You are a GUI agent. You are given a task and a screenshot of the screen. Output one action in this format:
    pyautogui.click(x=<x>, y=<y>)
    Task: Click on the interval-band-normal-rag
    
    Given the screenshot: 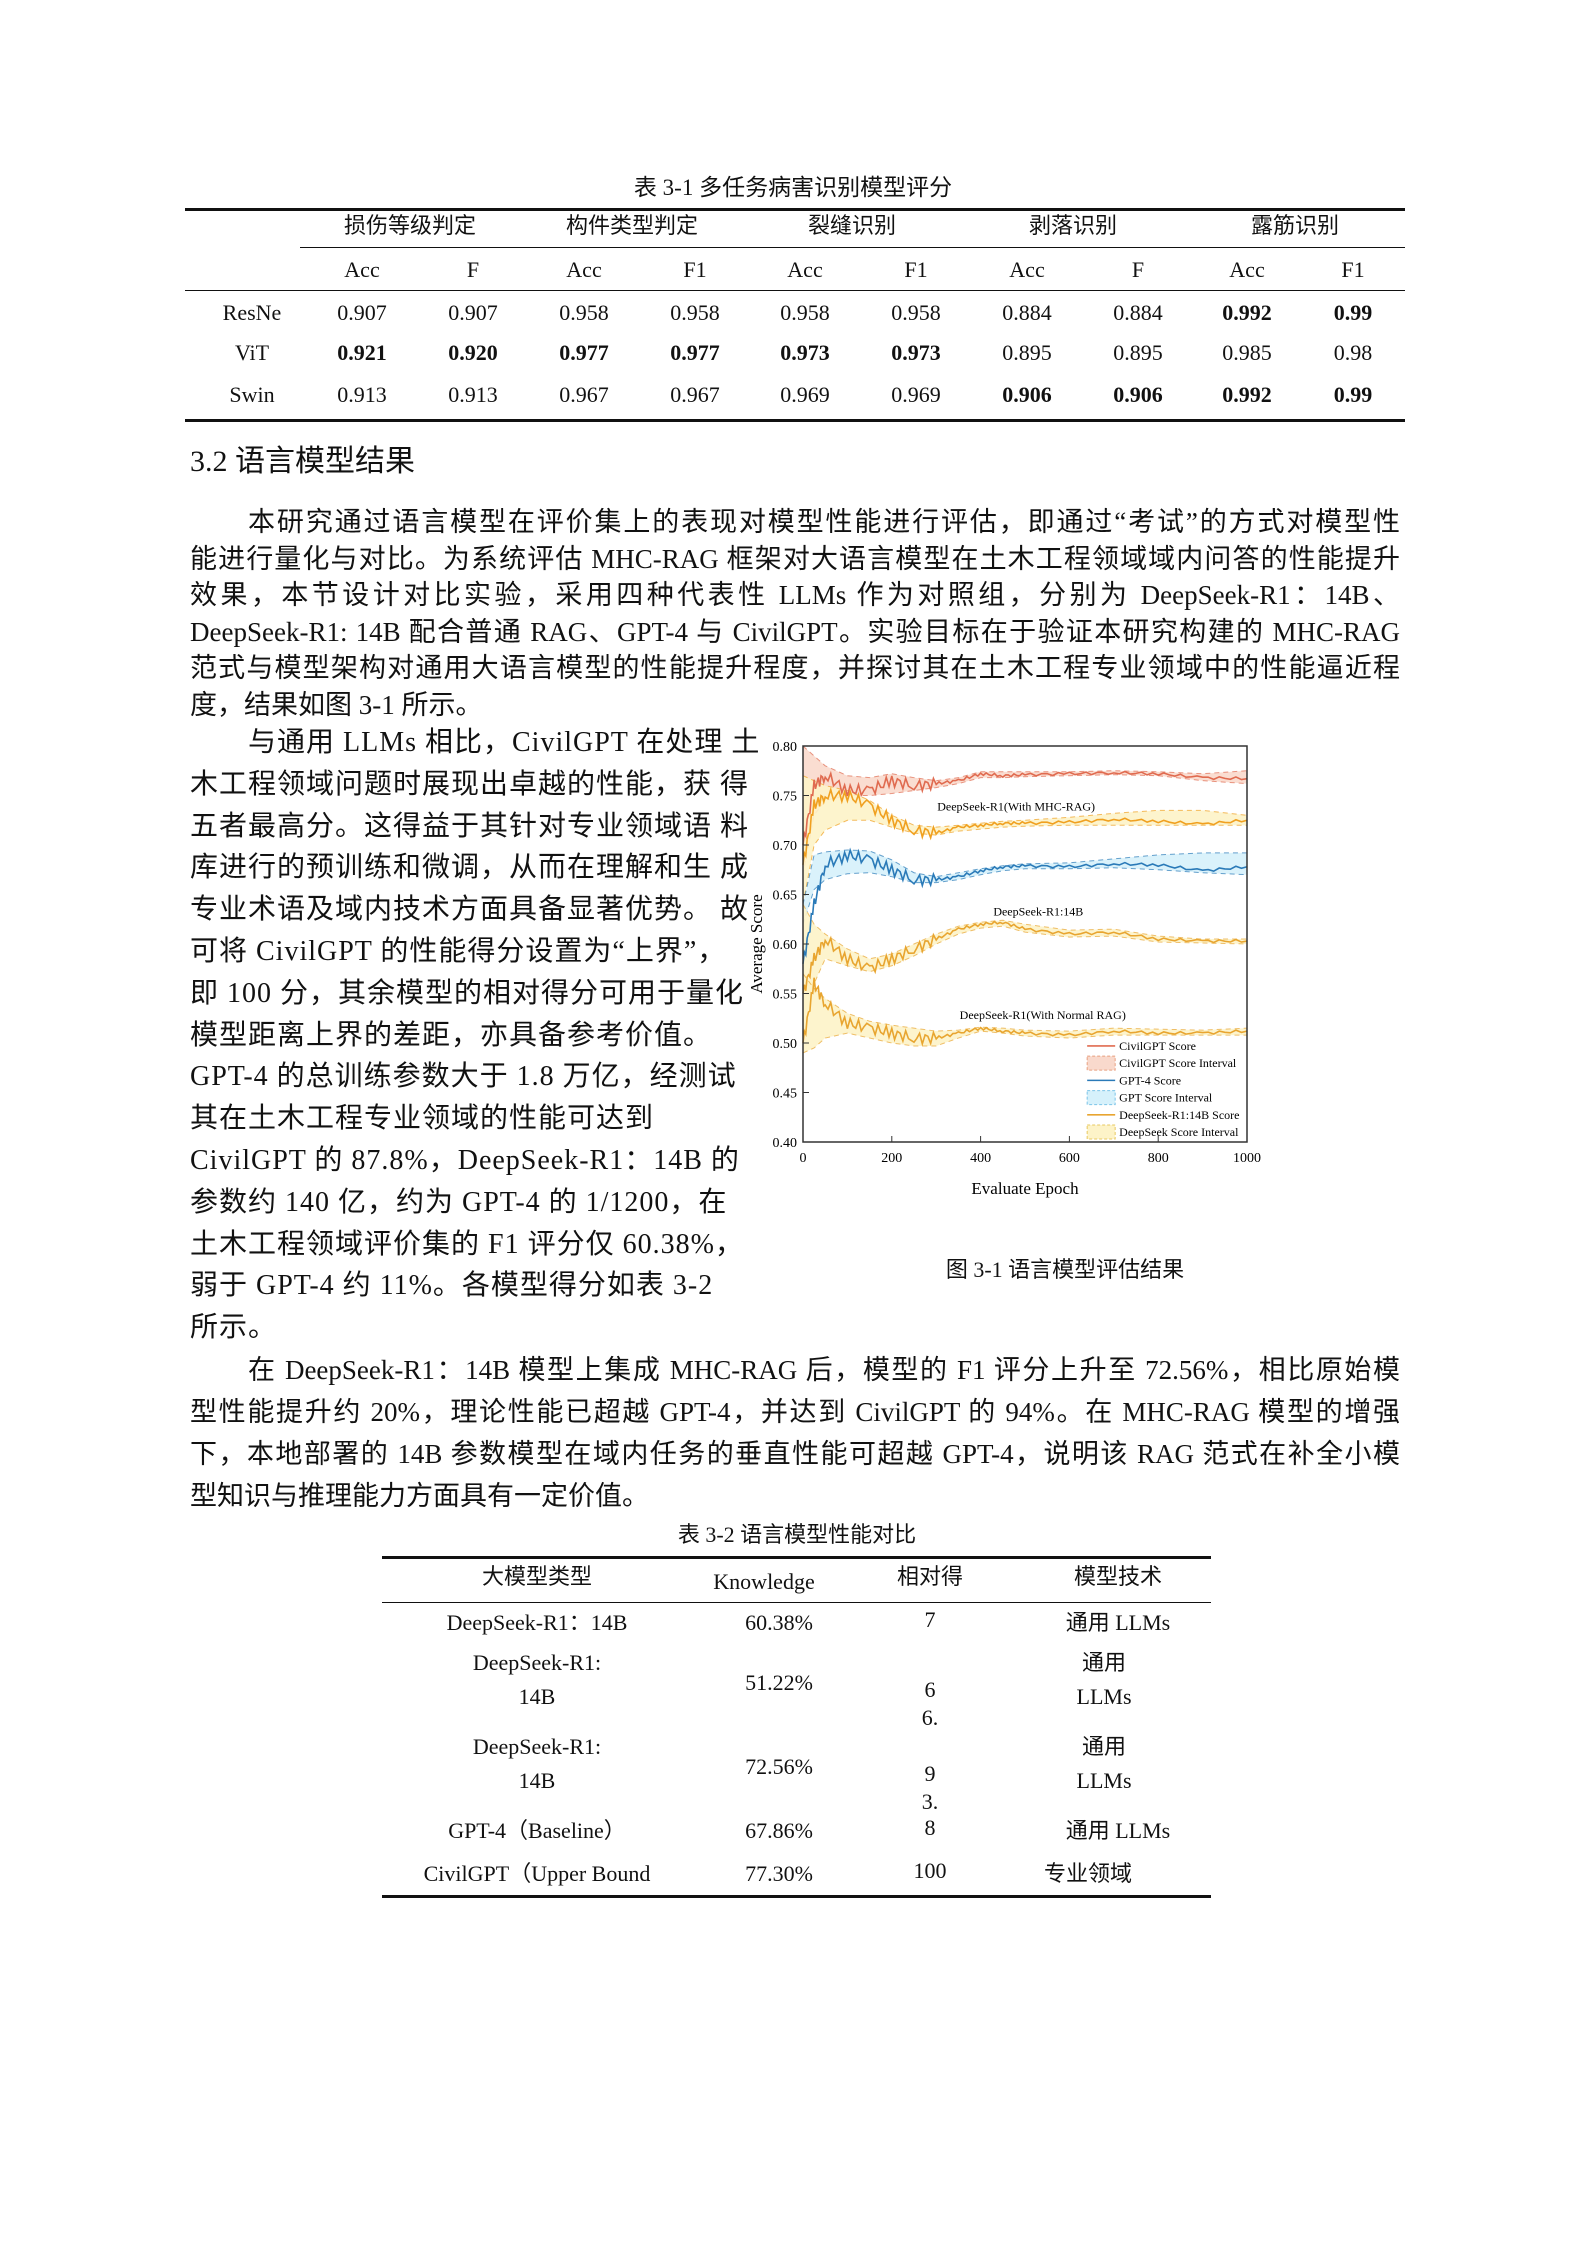 What is the action you would take?
    pyautogui.click(x=1025, y=1013)
    